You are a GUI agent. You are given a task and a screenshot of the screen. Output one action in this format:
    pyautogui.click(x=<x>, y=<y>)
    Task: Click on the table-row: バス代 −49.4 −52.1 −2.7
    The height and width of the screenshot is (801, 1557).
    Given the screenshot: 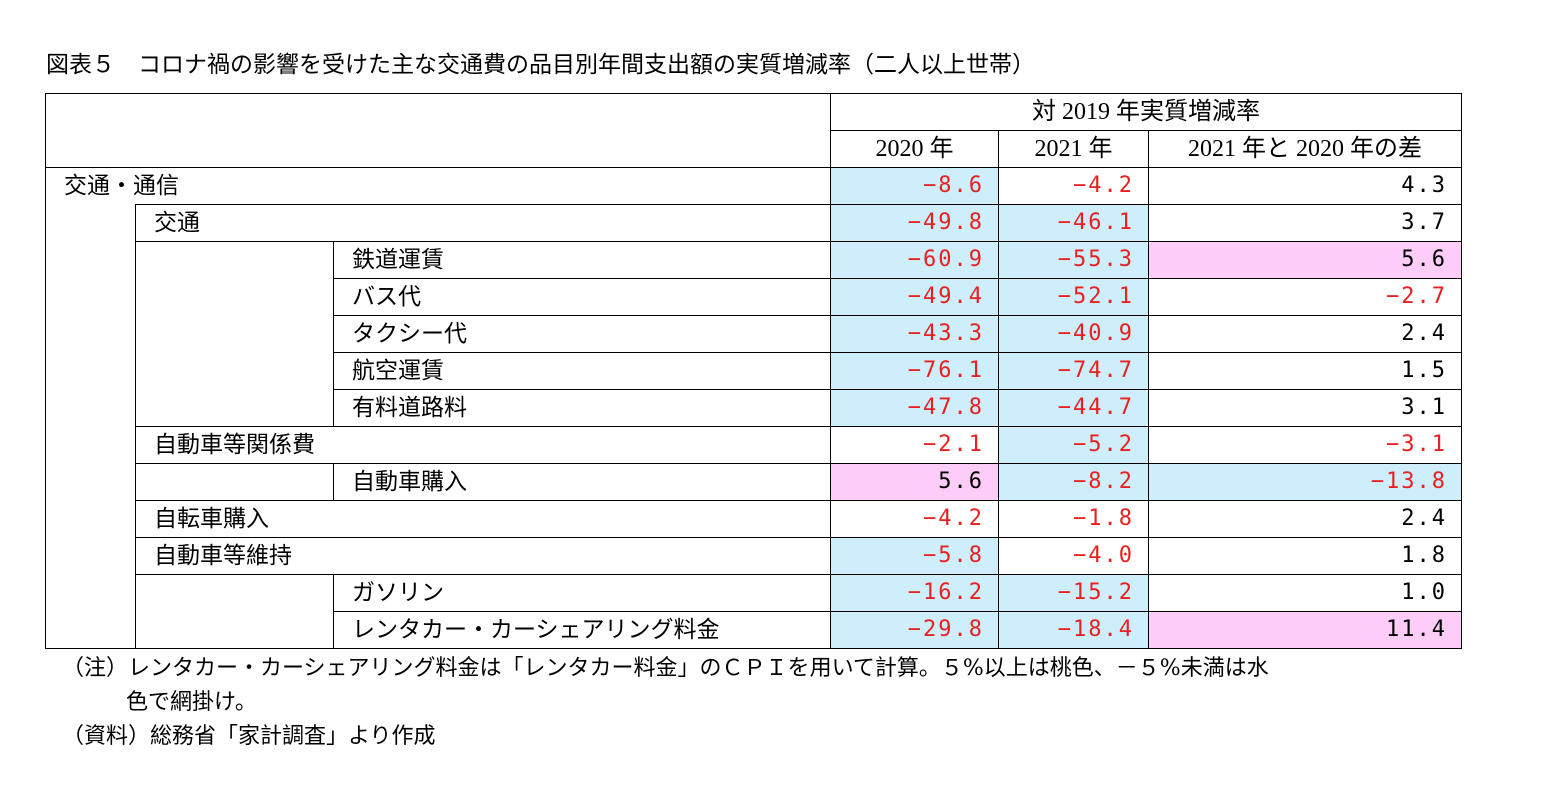 What is the action you would take?
    pyautogui.click(x=754, y=297)
    